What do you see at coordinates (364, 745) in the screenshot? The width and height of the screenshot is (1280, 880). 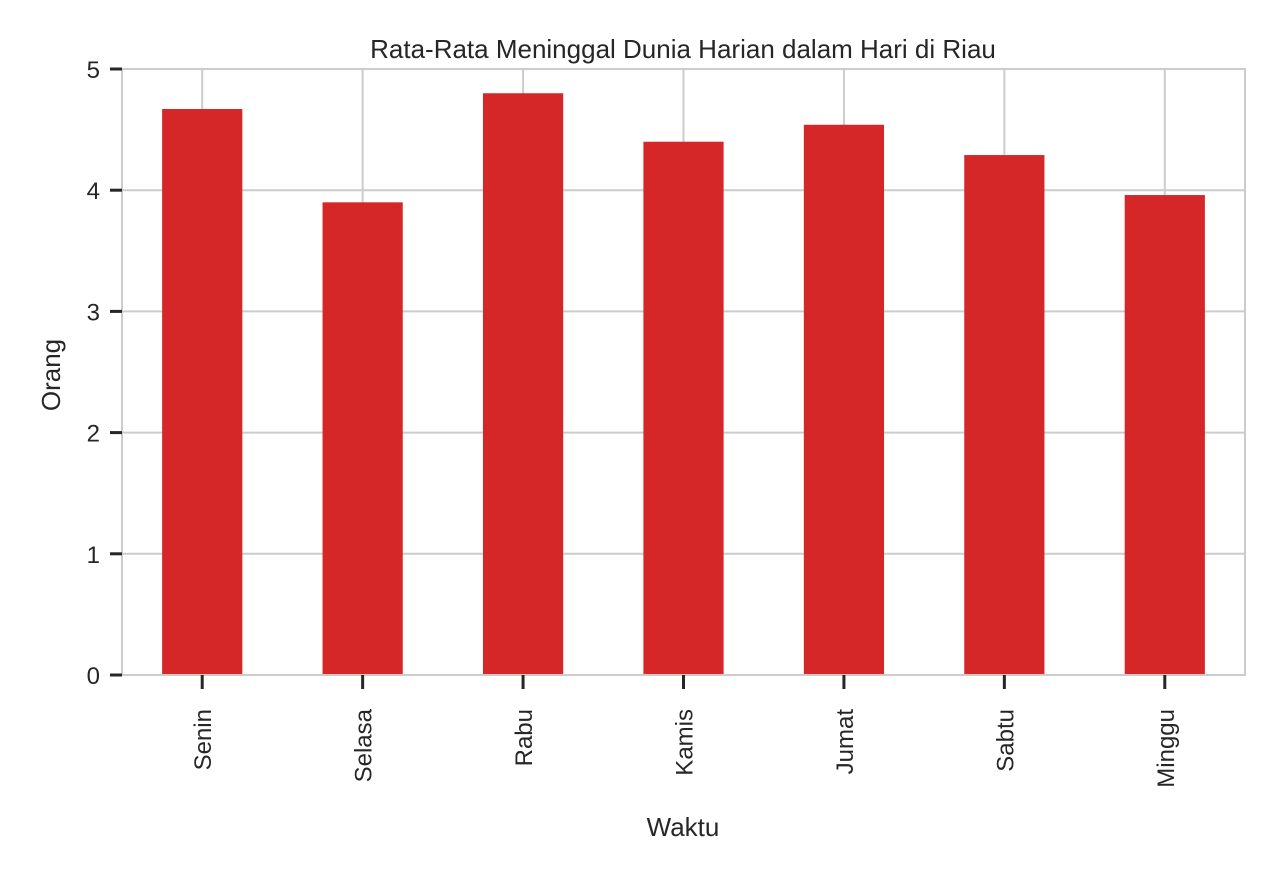 I see `x-tick-label-selasa: Selasa` at bounding box center [364, 745].